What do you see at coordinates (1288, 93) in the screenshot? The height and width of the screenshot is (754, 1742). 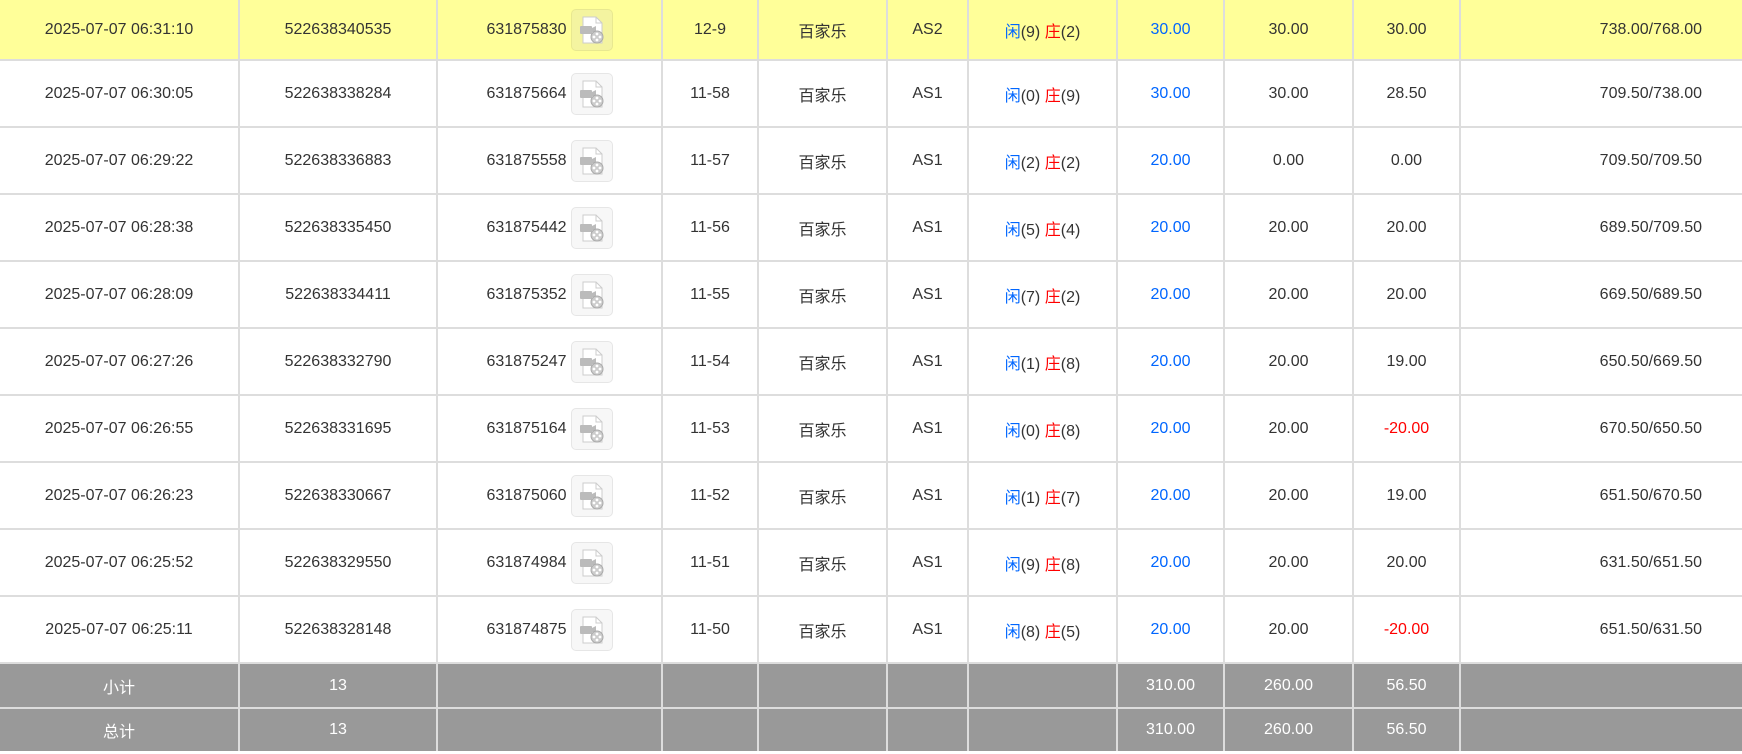 I see `valid-bet: 30.00` at bounding box center [1288, 93].